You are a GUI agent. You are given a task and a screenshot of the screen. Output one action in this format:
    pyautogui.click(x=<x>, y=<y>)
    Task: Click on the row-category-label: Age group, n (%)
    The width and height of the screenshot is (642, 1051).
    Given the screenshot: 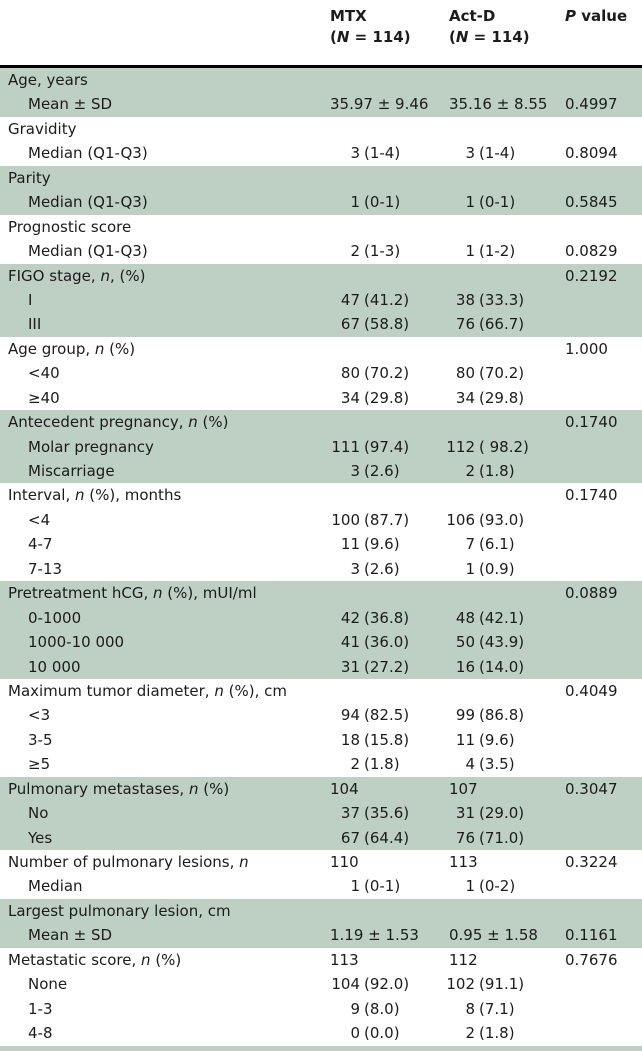 What is the action you would take?
    pyautogui.click(x=72, y=348)
    